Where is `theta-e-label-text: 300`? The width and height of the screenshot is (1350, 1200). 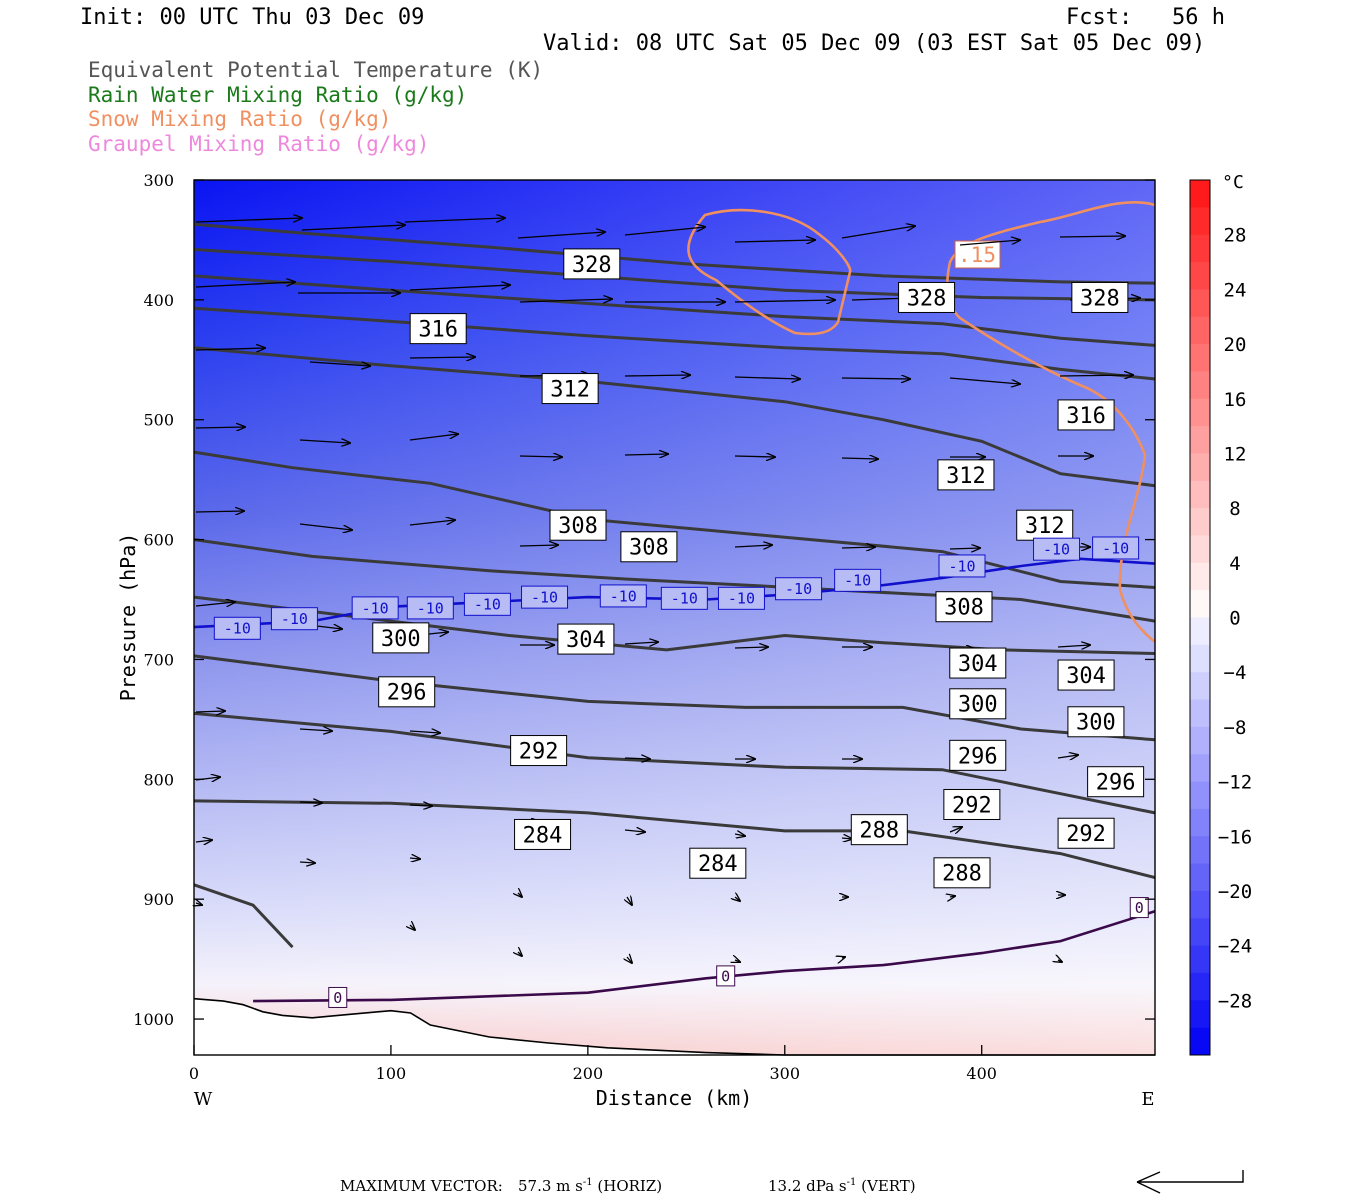 theta-e-label-text: 300 is located at coordinates (978, 705).